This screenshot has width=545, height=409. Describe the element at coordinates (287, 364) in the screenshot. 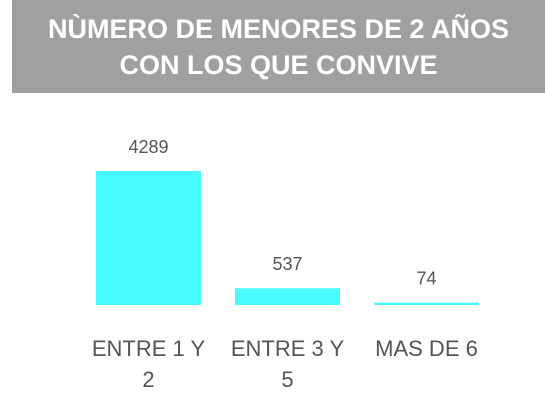

I see `x-tick-label: ENTRE 3 Y 5` at that location.